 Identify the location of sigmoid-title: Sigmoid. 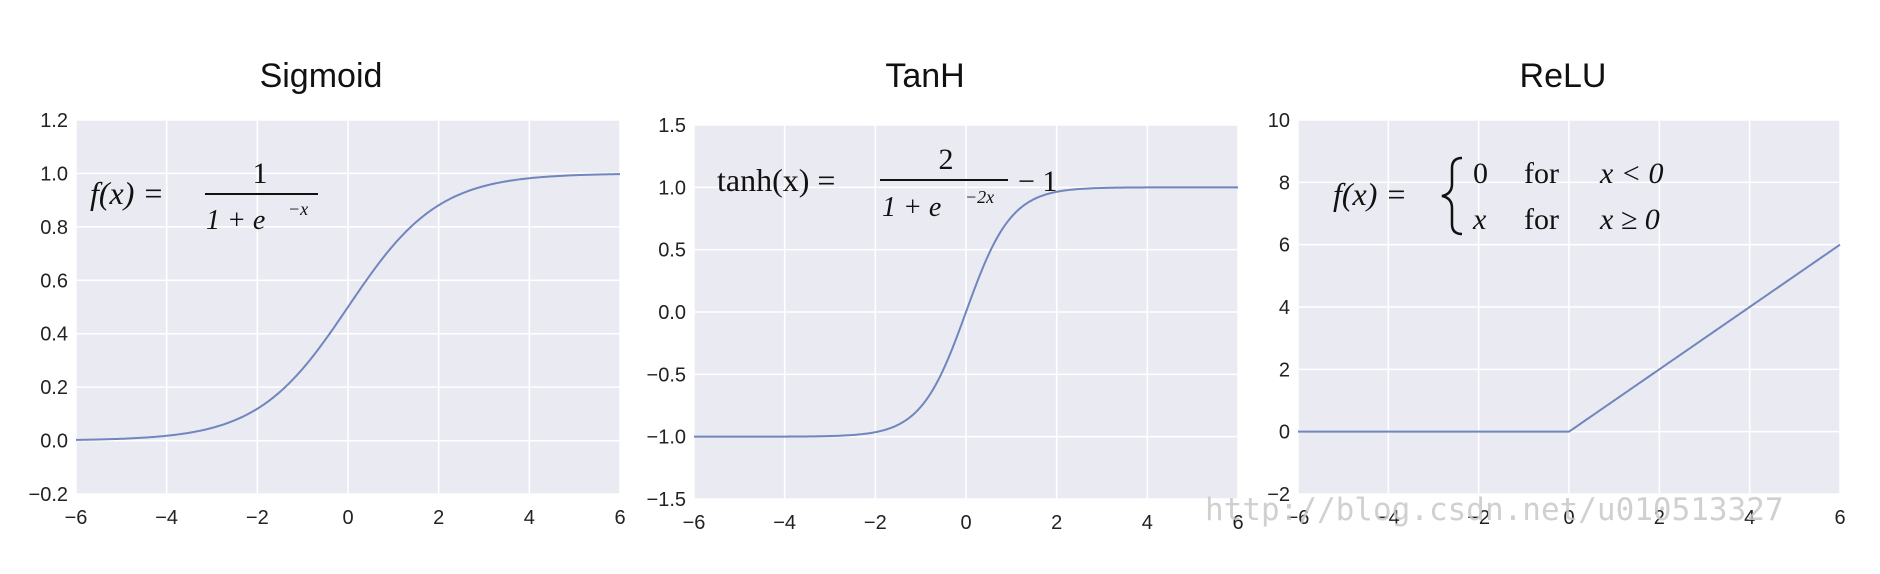
(321, 76).